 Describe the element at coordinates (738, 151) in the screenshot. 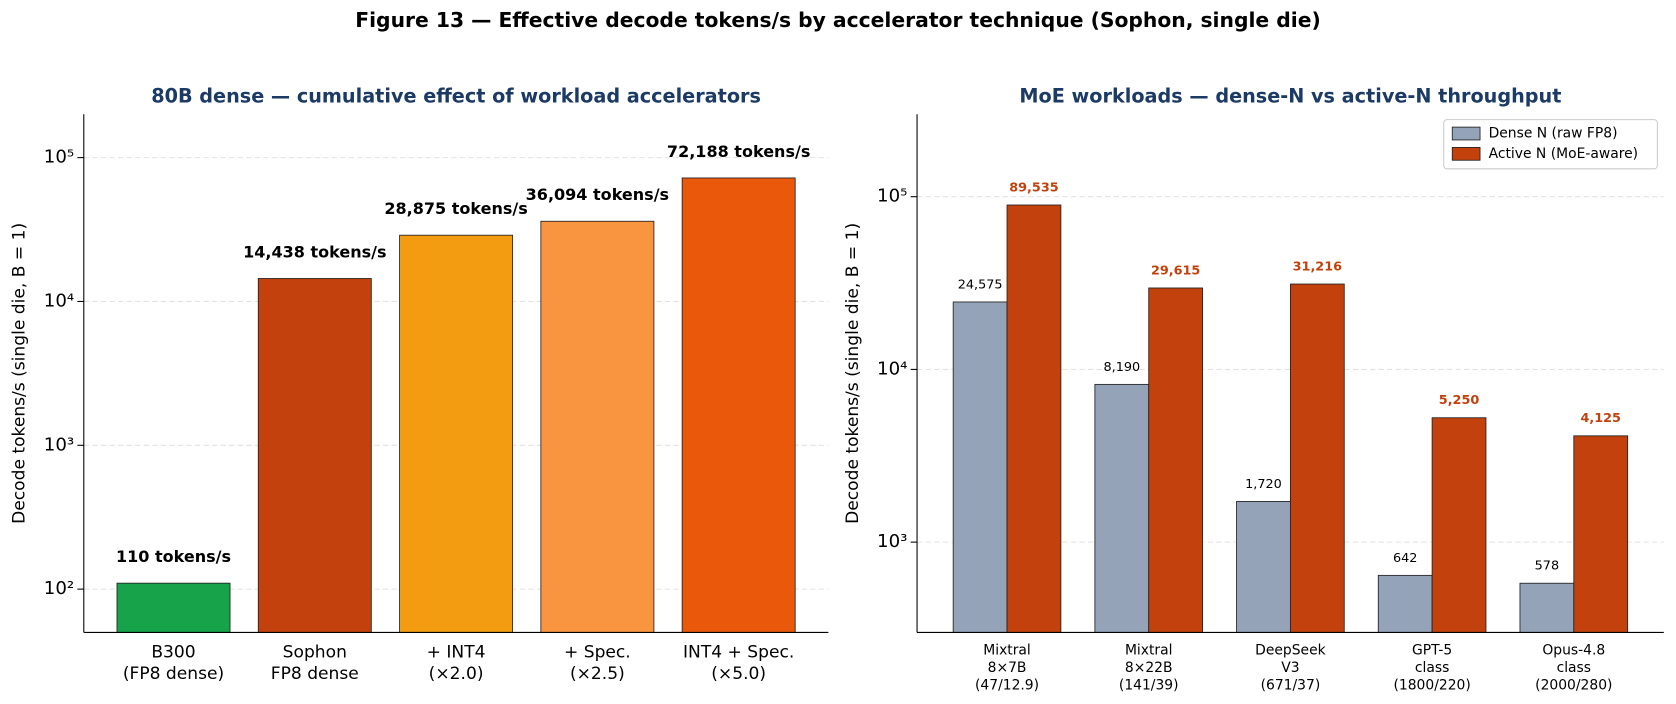

I see `value-label: 72,188 tokens/s` at that location.